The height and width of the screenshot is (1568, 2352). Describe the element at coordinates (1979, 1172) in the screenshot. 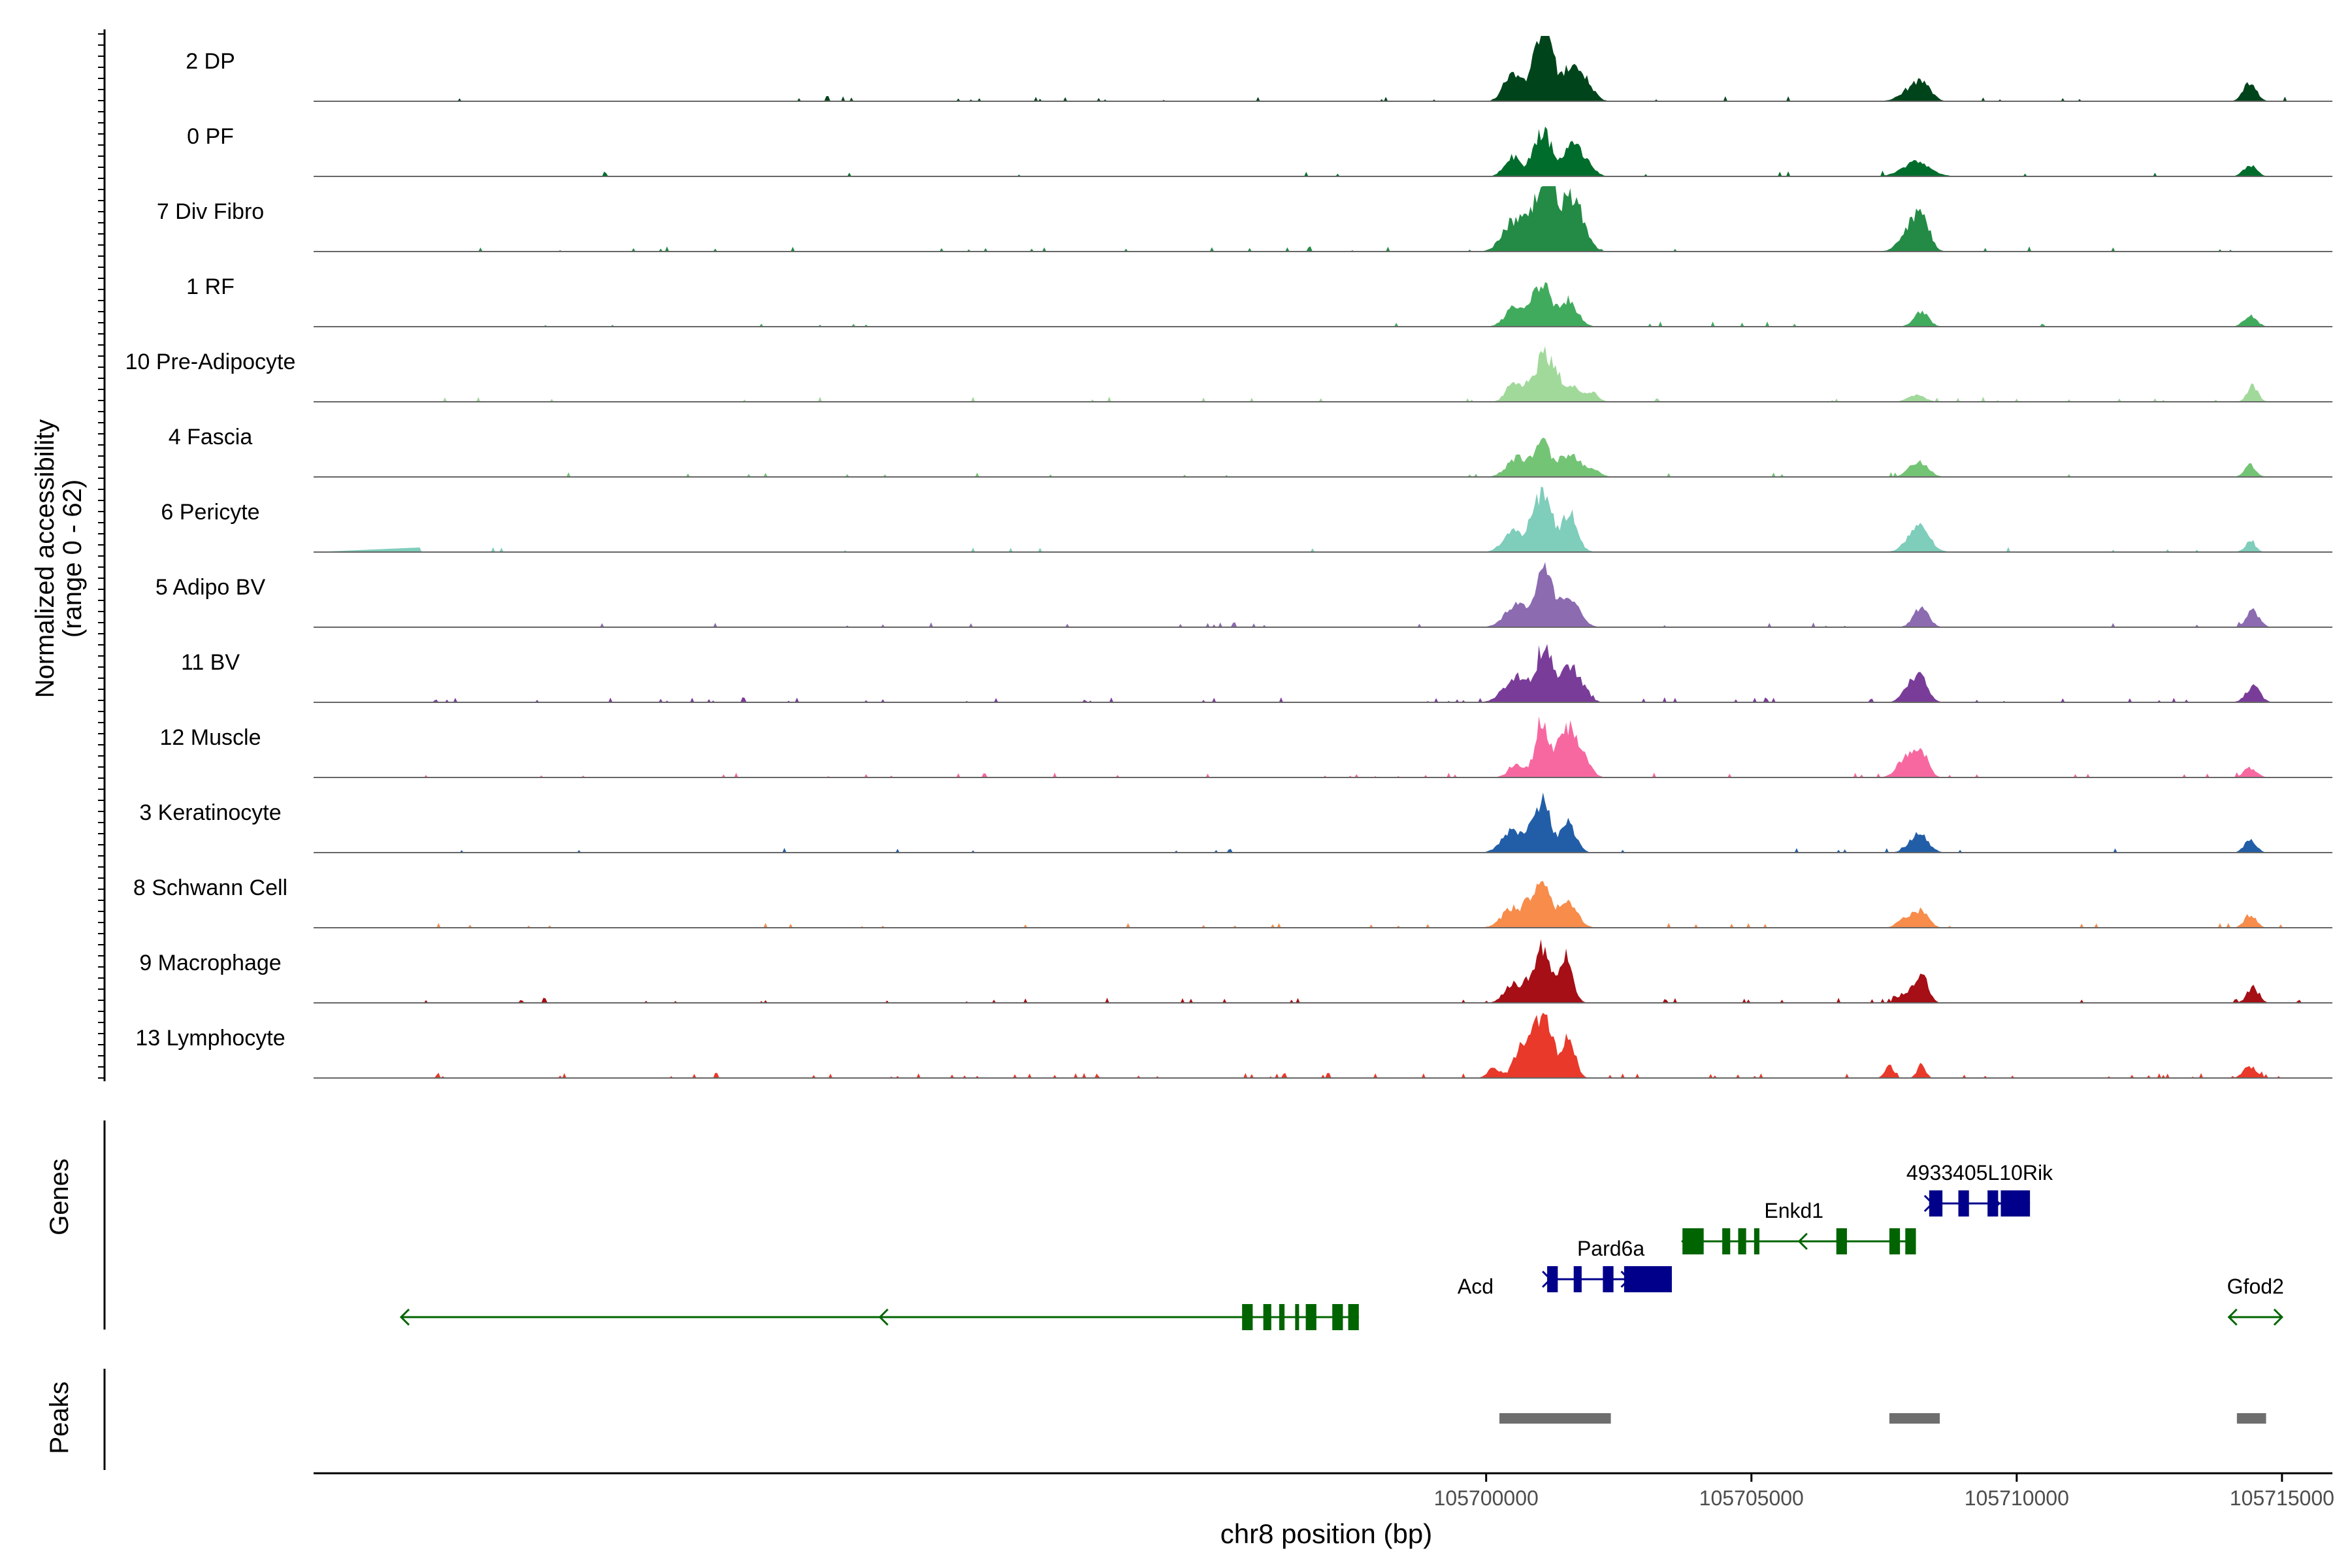

I see `gene-label-3: 4933405L10Rik` at that location.